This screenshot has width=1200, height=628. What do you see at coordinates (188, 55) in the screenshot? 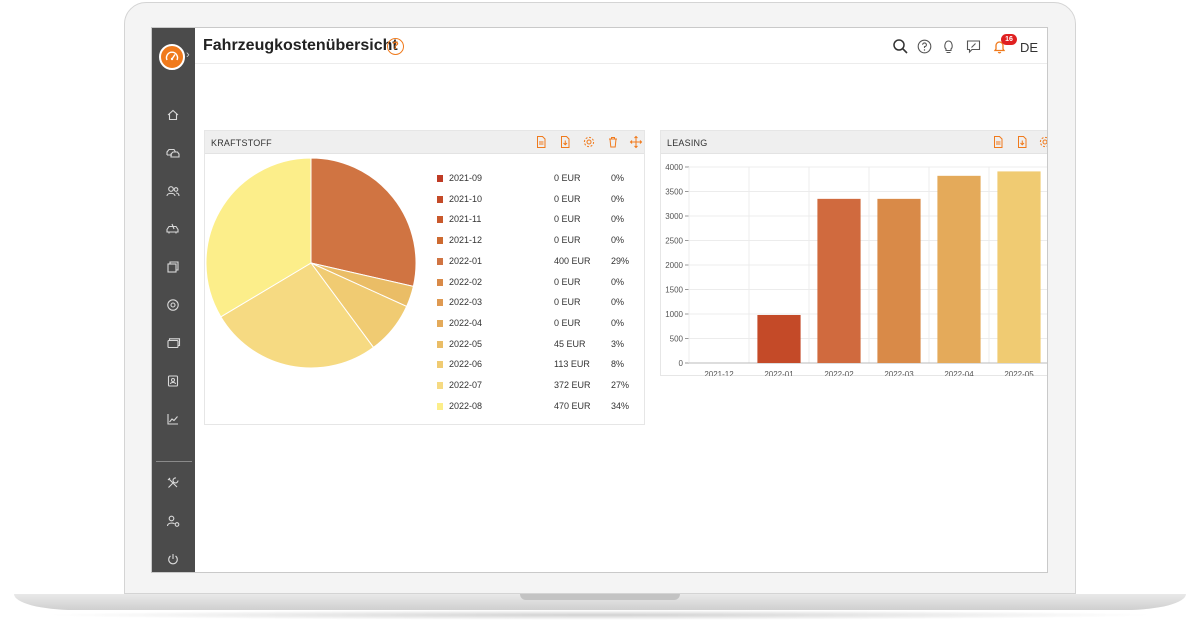
I see `sidebar-expand-icon: ›` at bounding box center [188, 55].